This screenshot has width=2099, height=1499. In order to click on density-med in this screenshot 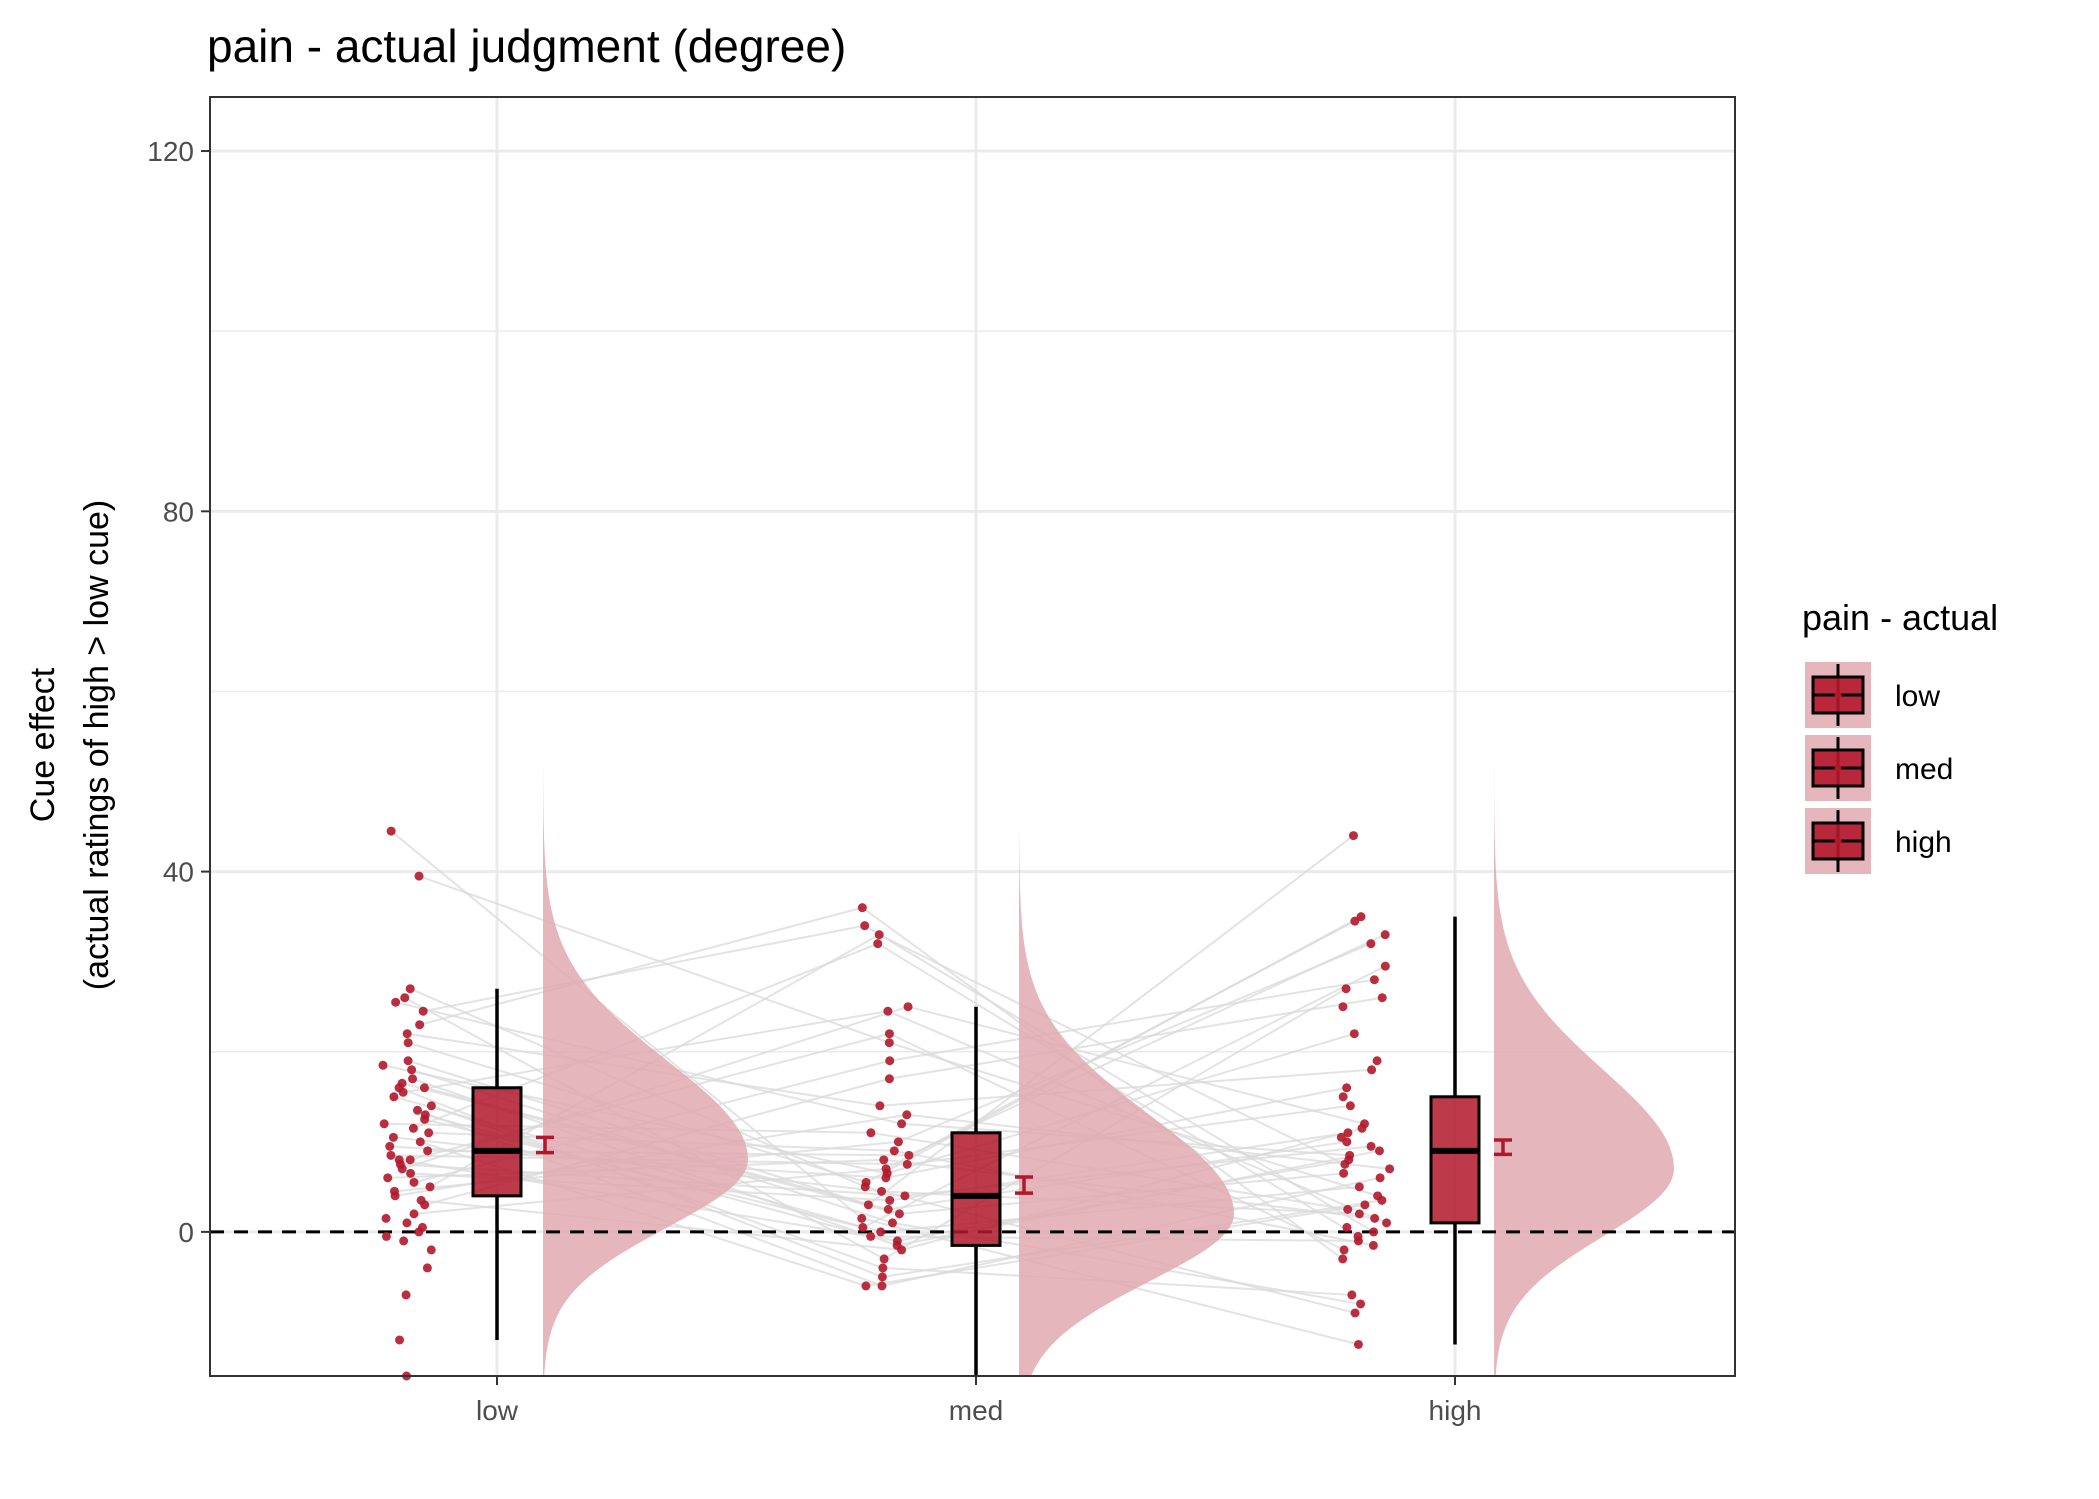, I will do `click(1126, 1096)`.